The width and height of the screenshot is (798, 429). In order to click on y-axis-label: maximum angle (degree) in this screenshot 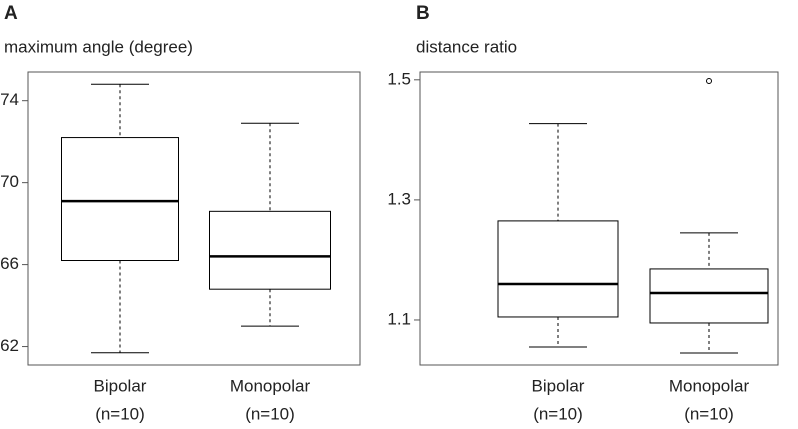, I will do `click(98, 46)`.